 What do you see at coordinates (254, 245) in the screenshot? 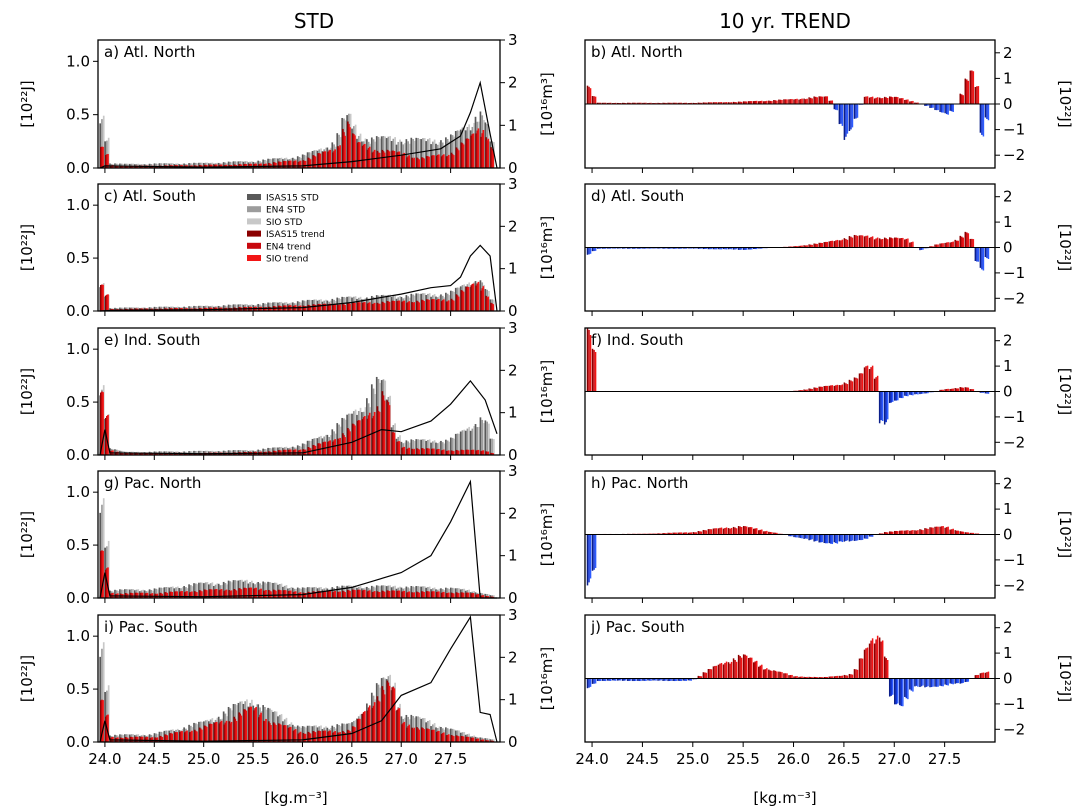
I see `legend-swatch` at bounding box center [254, 245].